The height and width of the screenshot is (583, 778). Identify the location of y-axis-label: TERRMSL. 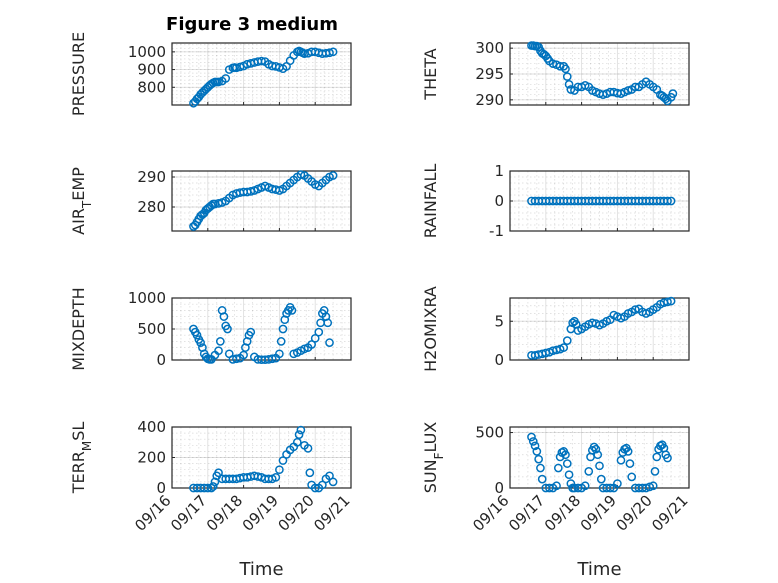
(81, 458).